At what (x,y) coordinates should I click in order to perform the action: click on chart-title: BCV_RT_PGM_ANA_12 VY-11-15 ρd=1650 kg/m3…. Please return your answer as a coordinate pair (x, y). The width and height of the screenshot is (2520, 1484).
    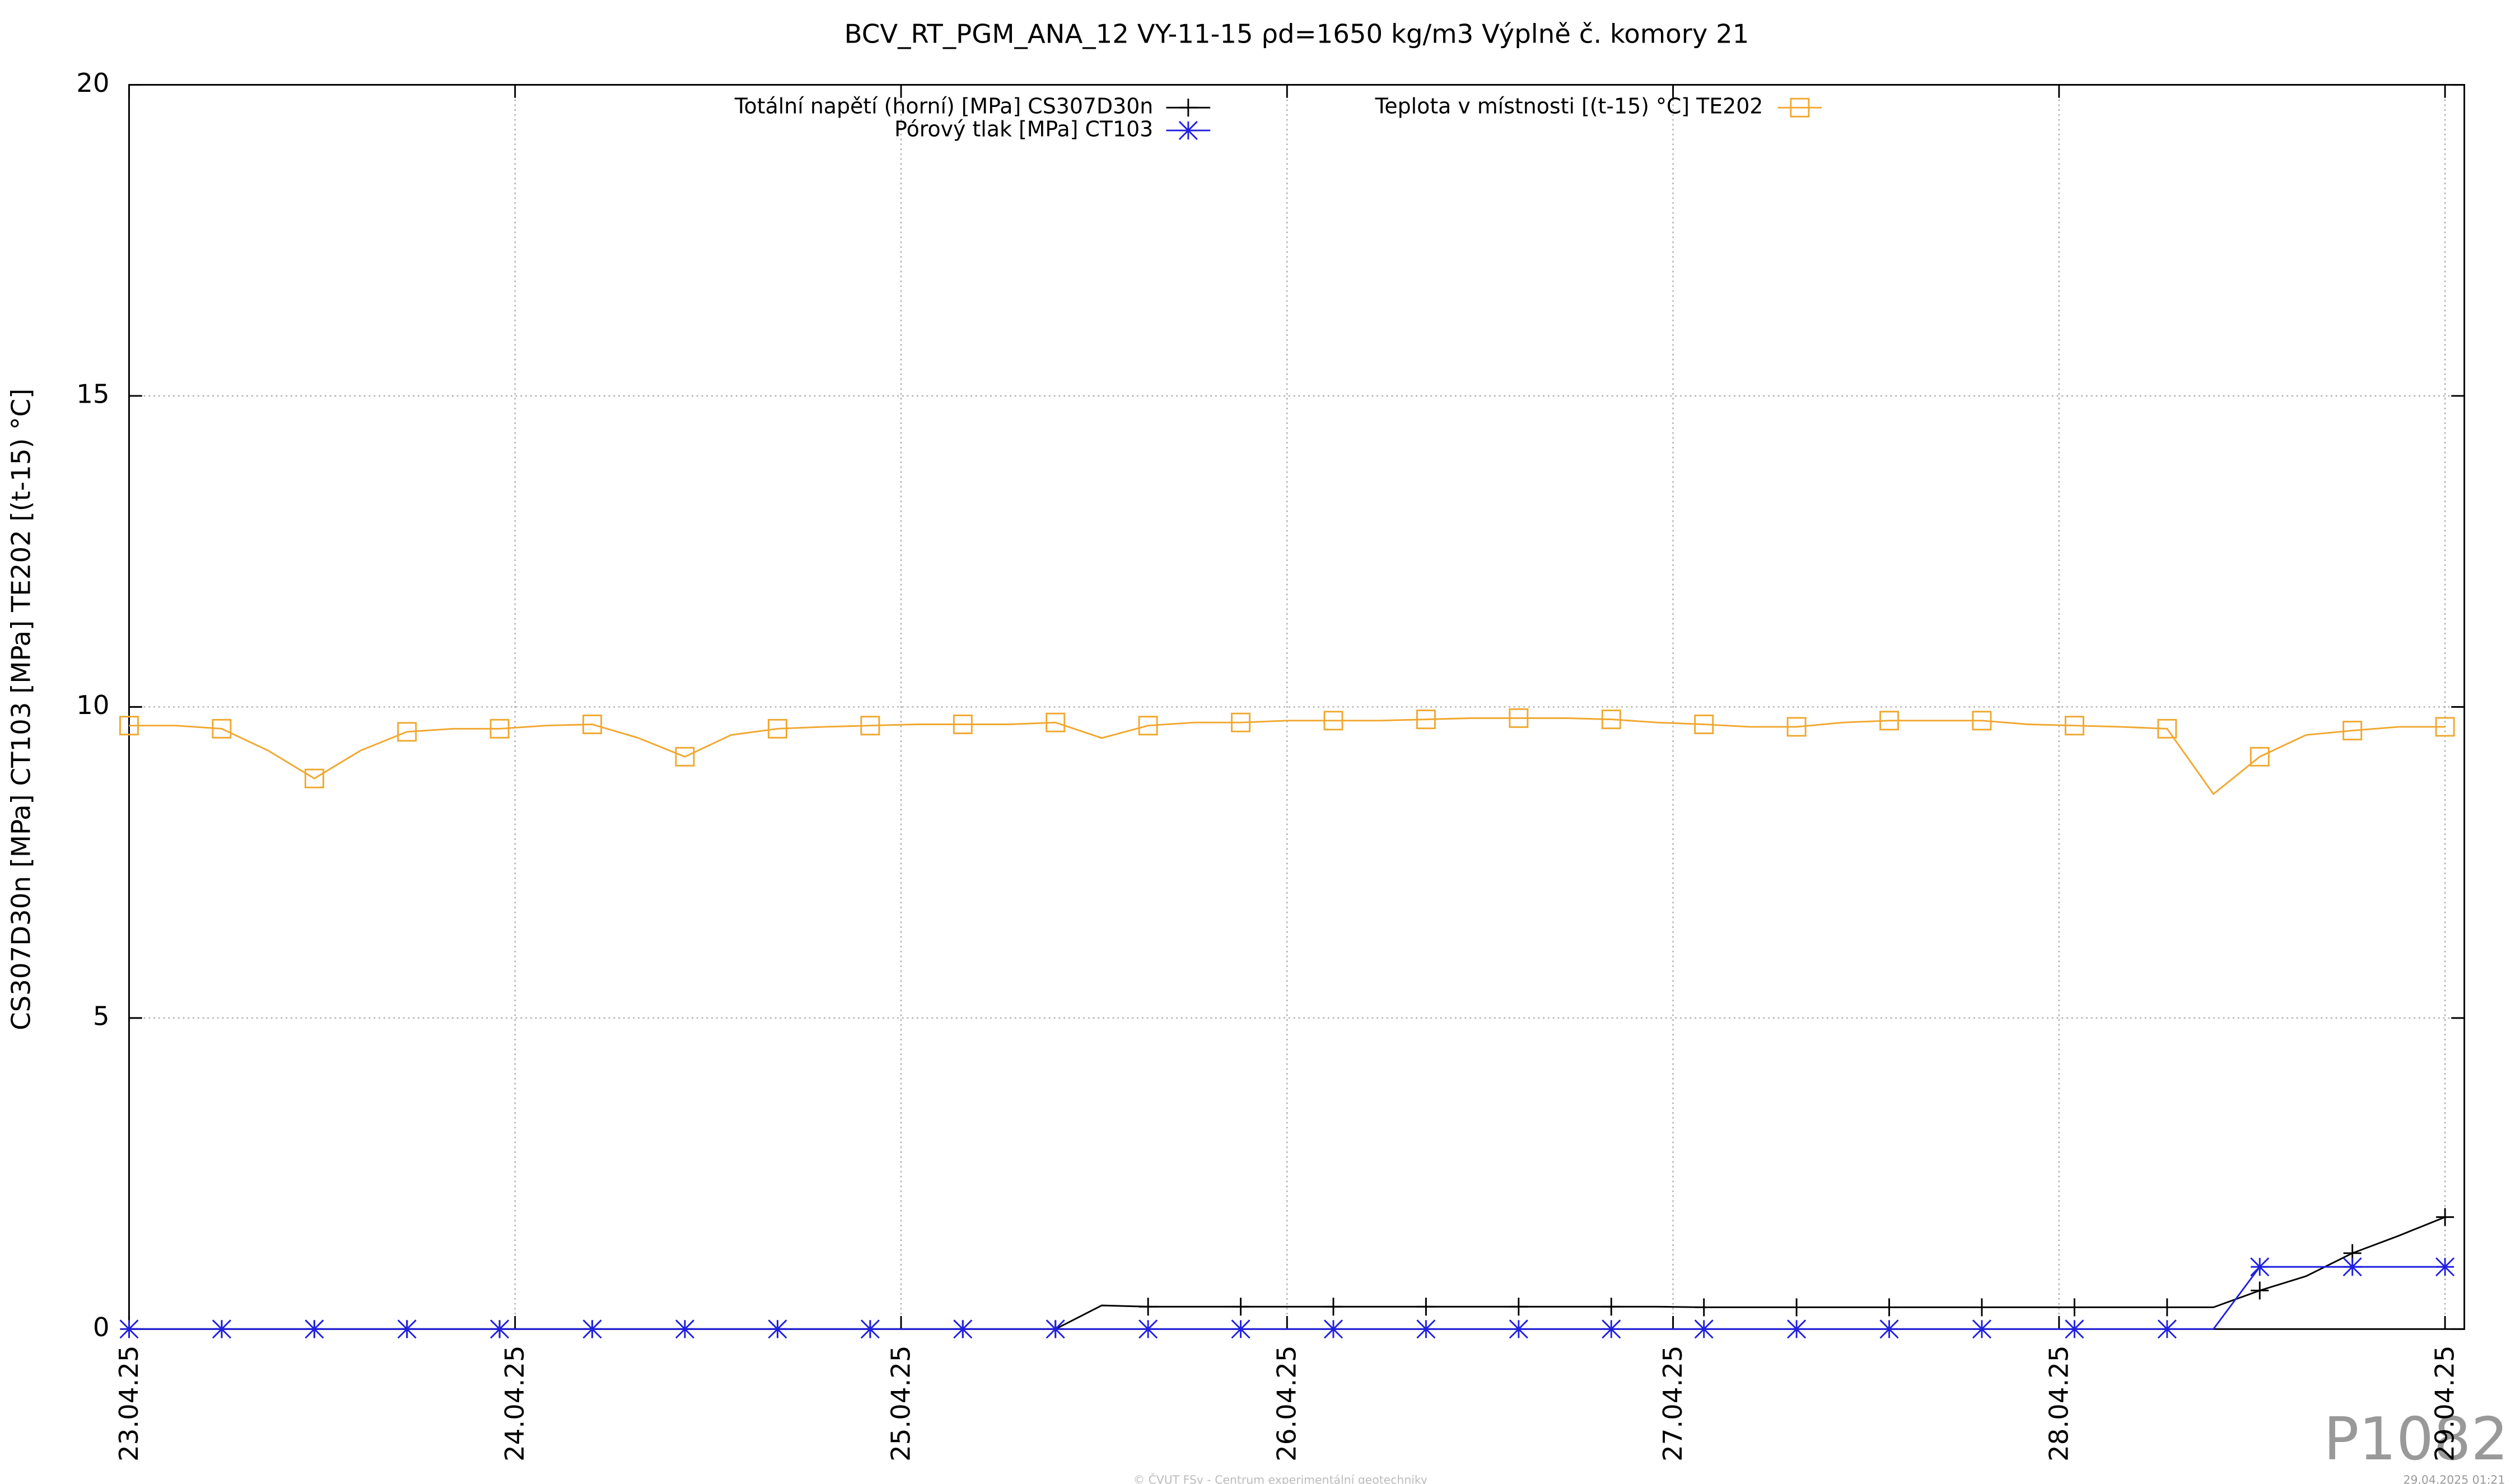
    Looking at the image, I should click on (1297, 34).